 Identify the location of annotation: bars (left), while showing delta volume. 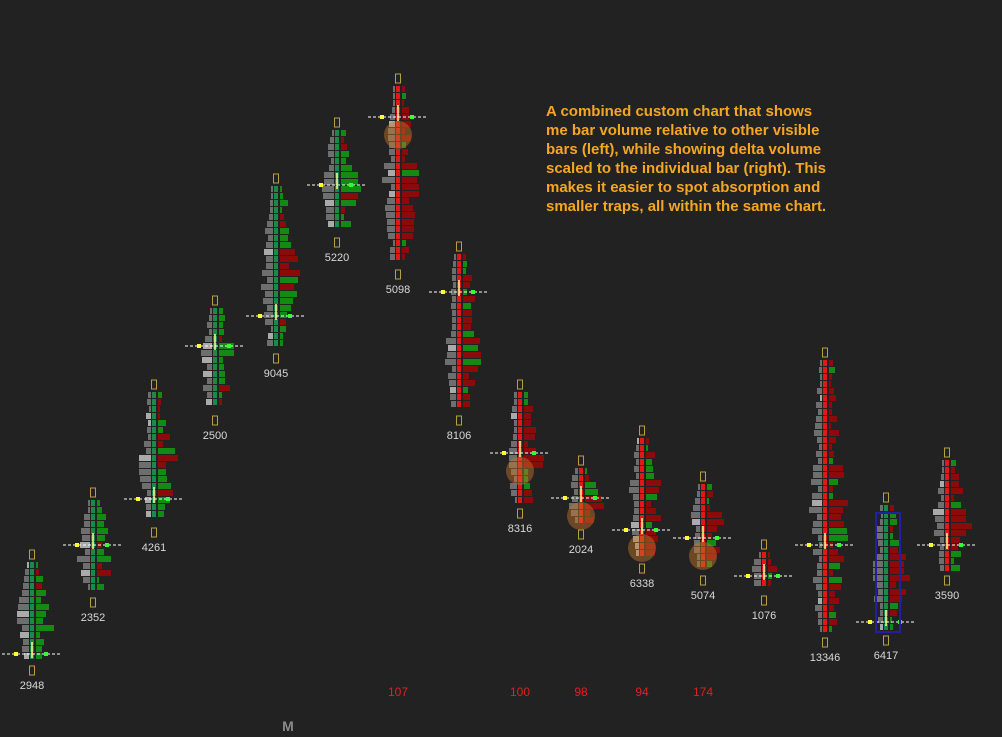
(683, 149).